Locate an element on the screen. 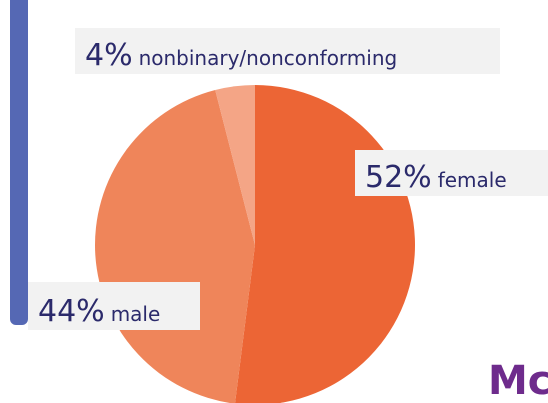 The image size is (548, 403). slice-value-label: 4% is located at coordinates (109, 55).